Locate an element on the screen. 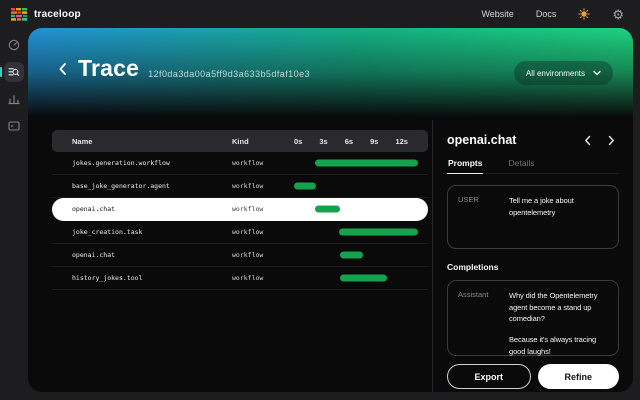 This screenshot has width=640, height=400. table-header: Name Kind 0s 3s 6s 9s 12s is located at coordinates (240, 141).